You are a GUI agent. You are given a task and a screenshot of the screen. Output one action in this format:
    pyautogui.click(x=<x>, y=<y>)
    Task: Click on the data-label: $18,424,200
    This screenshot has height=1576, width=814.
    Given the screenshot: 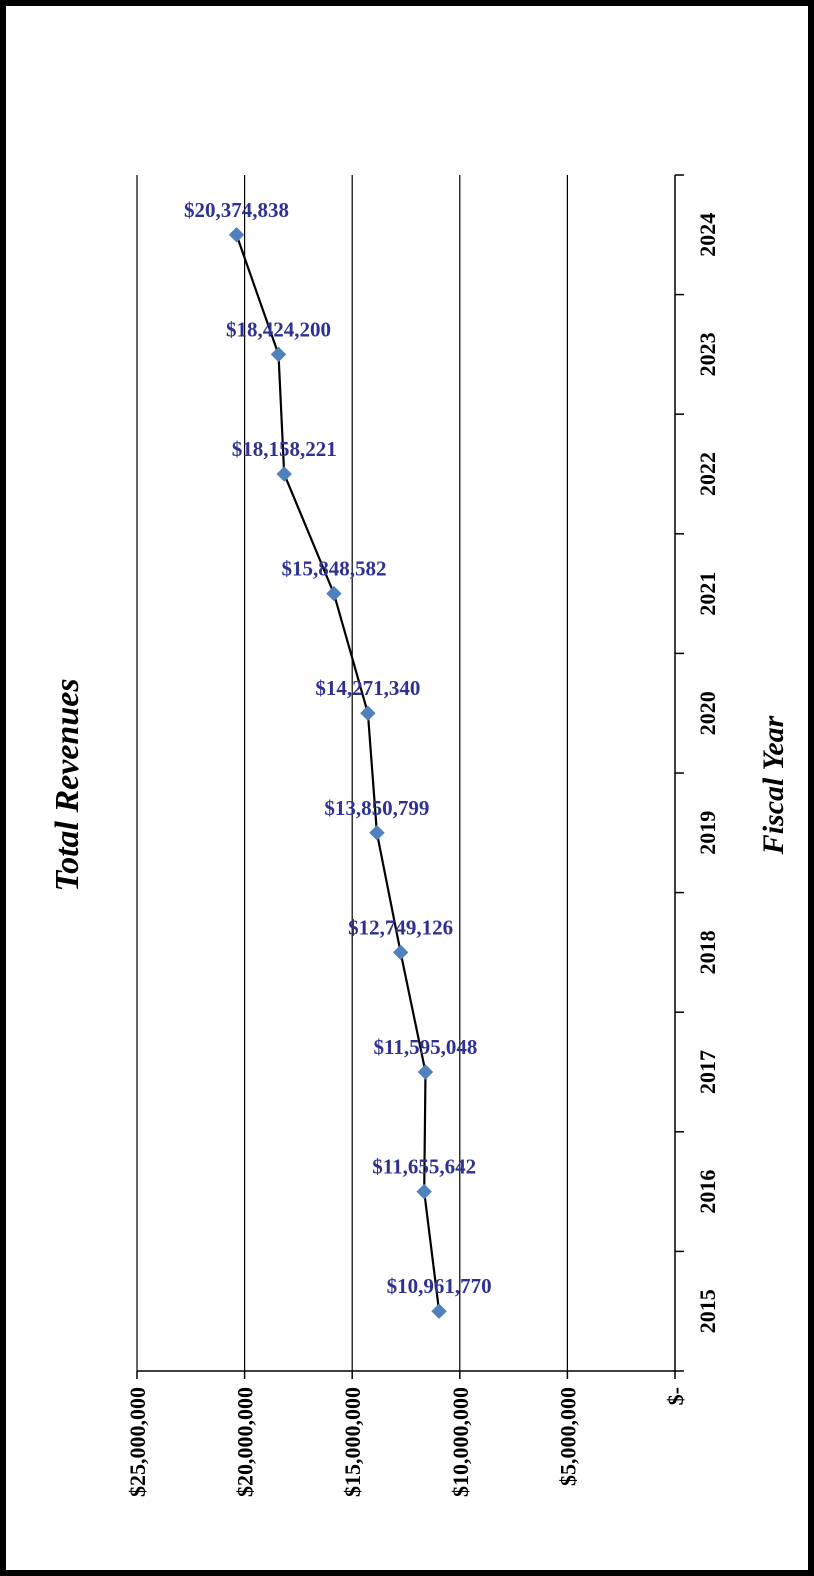 What is the action you would take?
    pyautogui.click(x=278, y=329)
    